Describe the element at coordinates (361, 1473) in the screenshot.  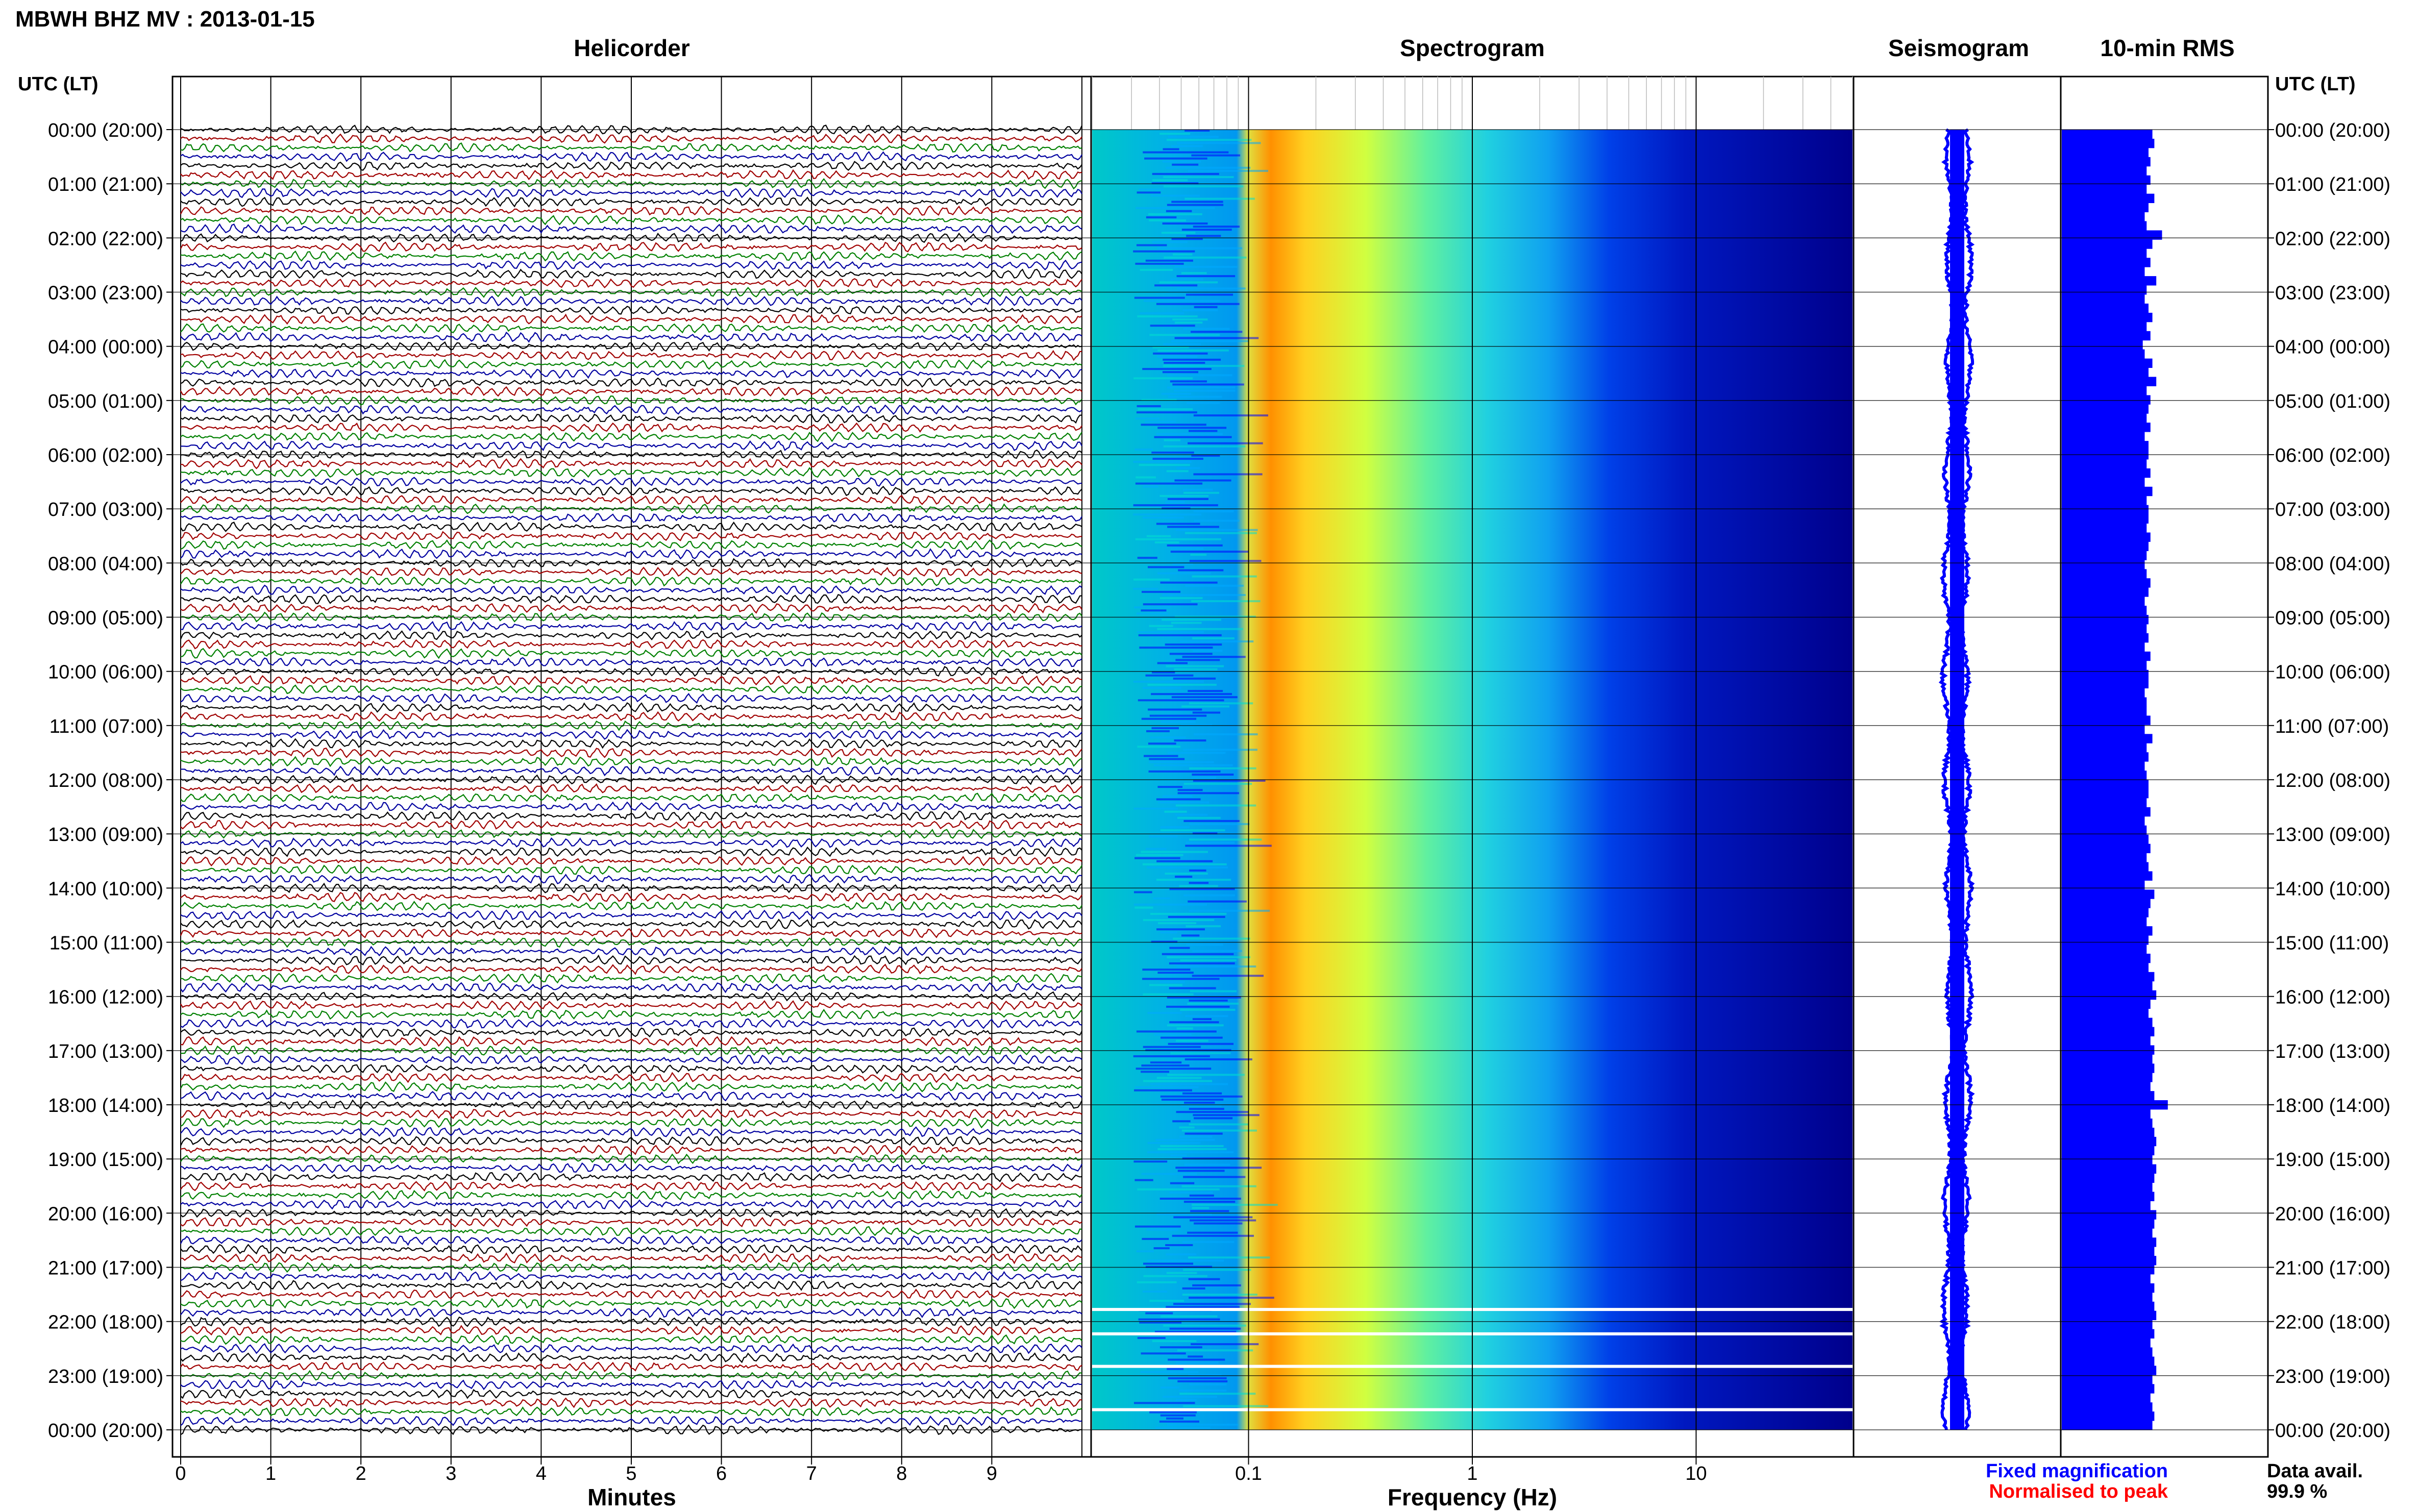
I see `minute-tick-label: 2` at that location.